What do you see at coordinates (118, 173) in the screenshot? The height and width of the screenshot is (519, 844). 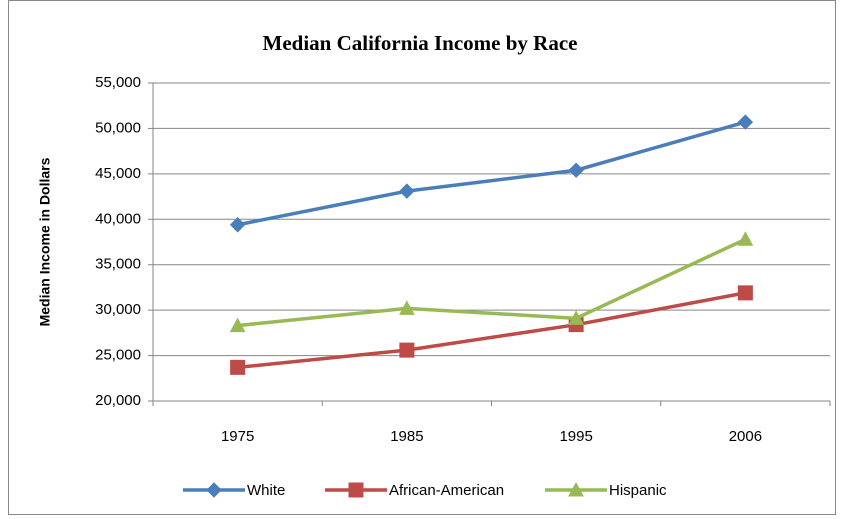 I see `y-tick-label: 45,000` at bounding box center [118, 173].